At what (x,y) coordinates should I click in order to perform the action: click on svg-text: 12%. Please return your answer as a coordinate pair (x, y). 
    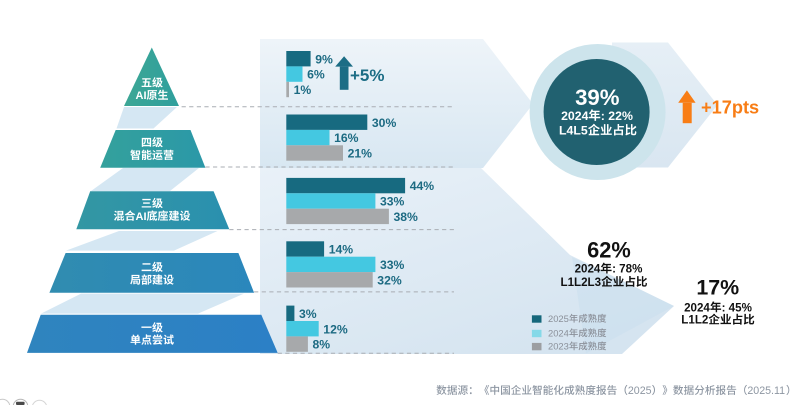
    Looking at the image, I should click on (335, 329).